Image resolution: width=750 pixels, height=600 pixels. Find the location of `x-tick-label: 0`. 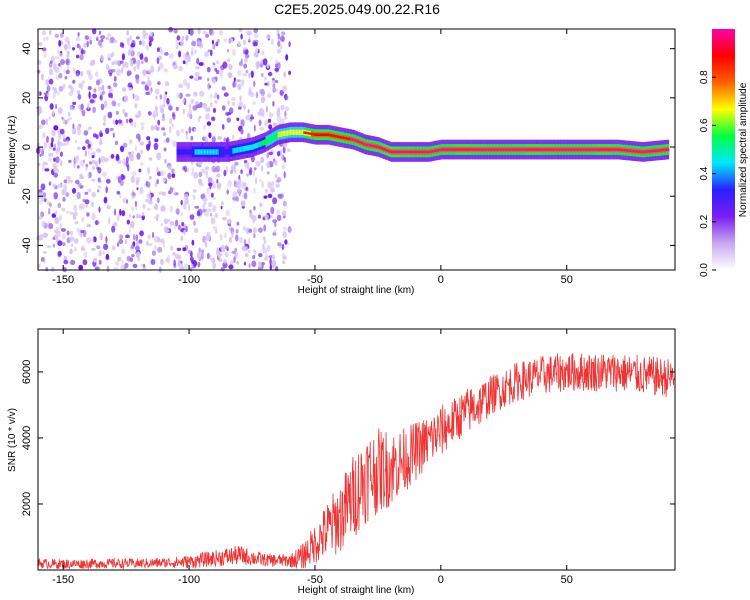

x-tick-label: 0 is located at coordinates (441, 580).